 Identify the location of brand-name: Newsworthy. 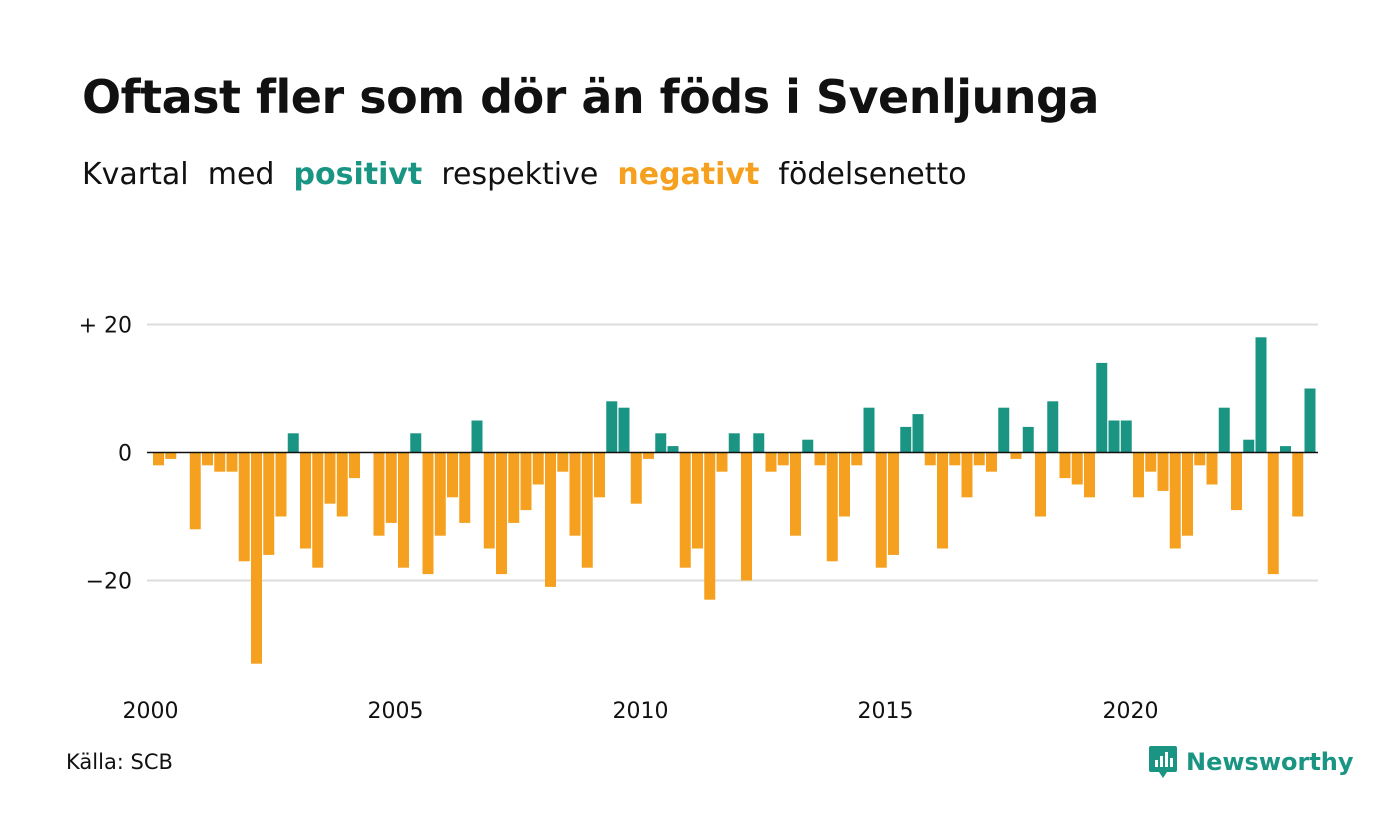
(1270, 762).